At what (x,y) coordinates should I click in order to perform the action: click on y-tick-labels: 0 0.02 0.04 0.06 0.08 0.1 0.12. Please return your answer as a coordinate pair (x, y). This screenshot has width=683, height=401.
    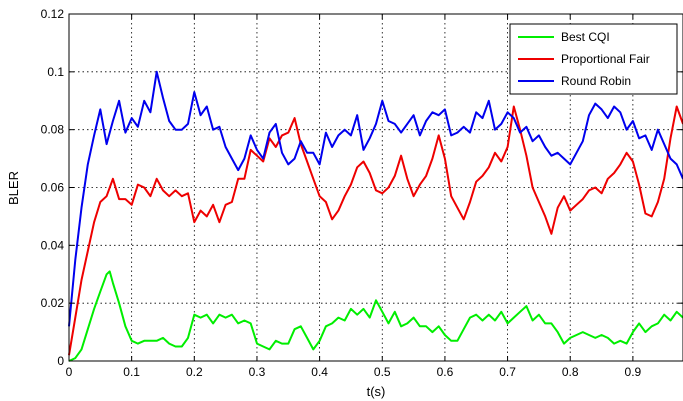
    Looking at the image, I should click on (53, 187).